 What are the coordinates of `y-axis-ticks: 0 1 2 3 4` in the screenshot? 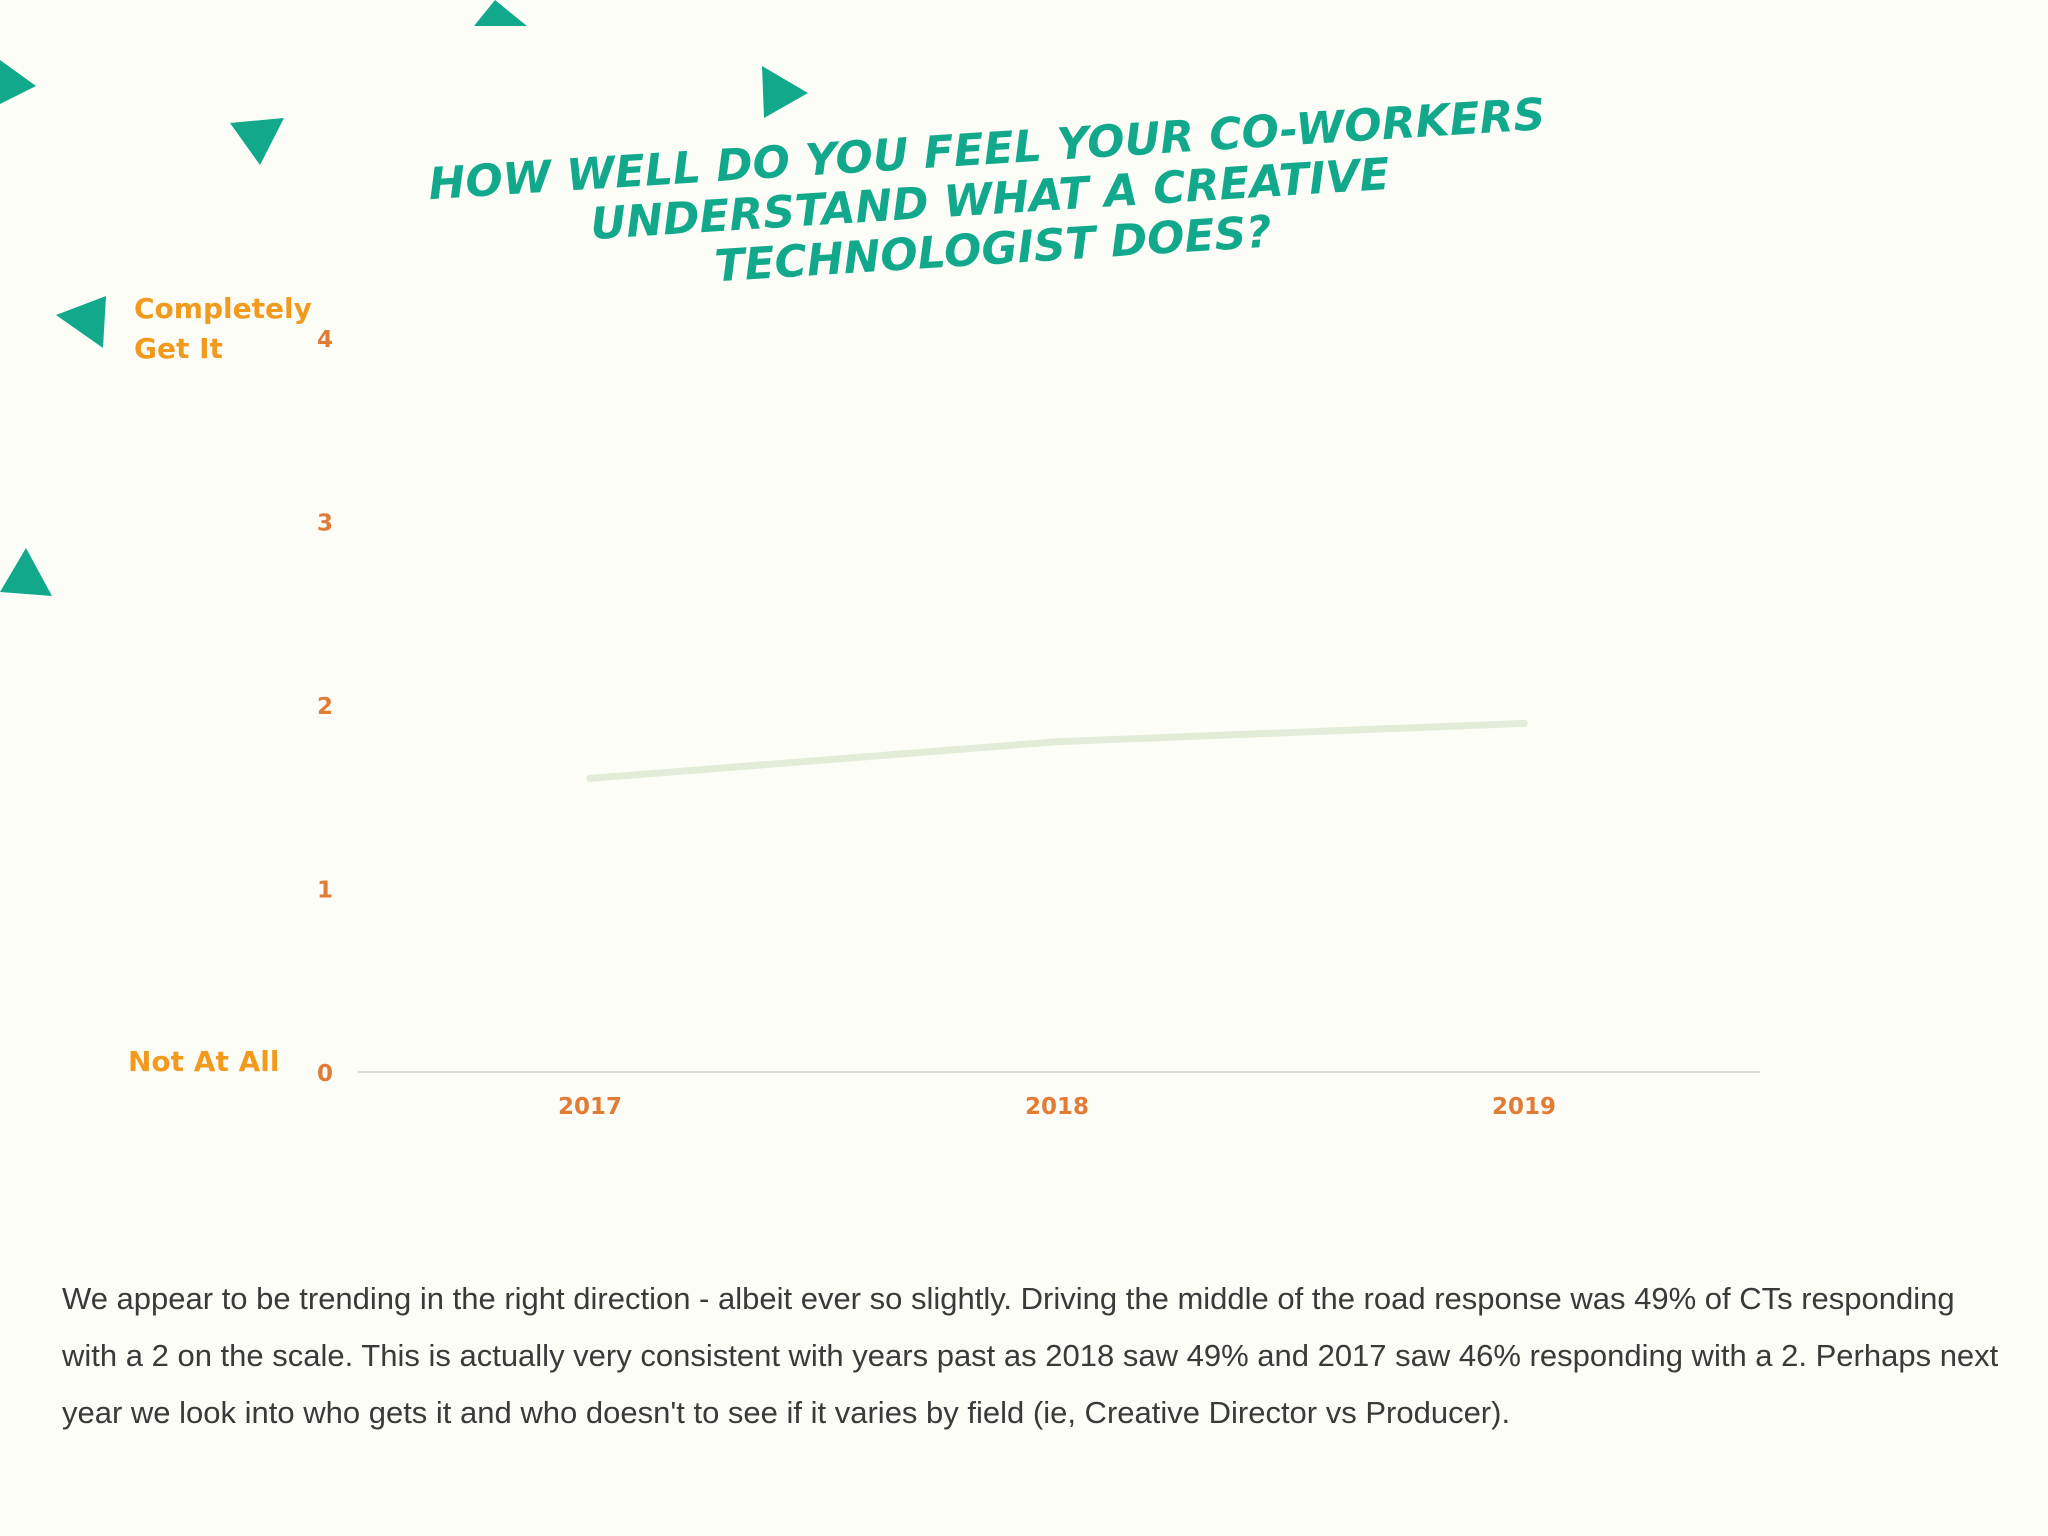 It's located at (325, 707).